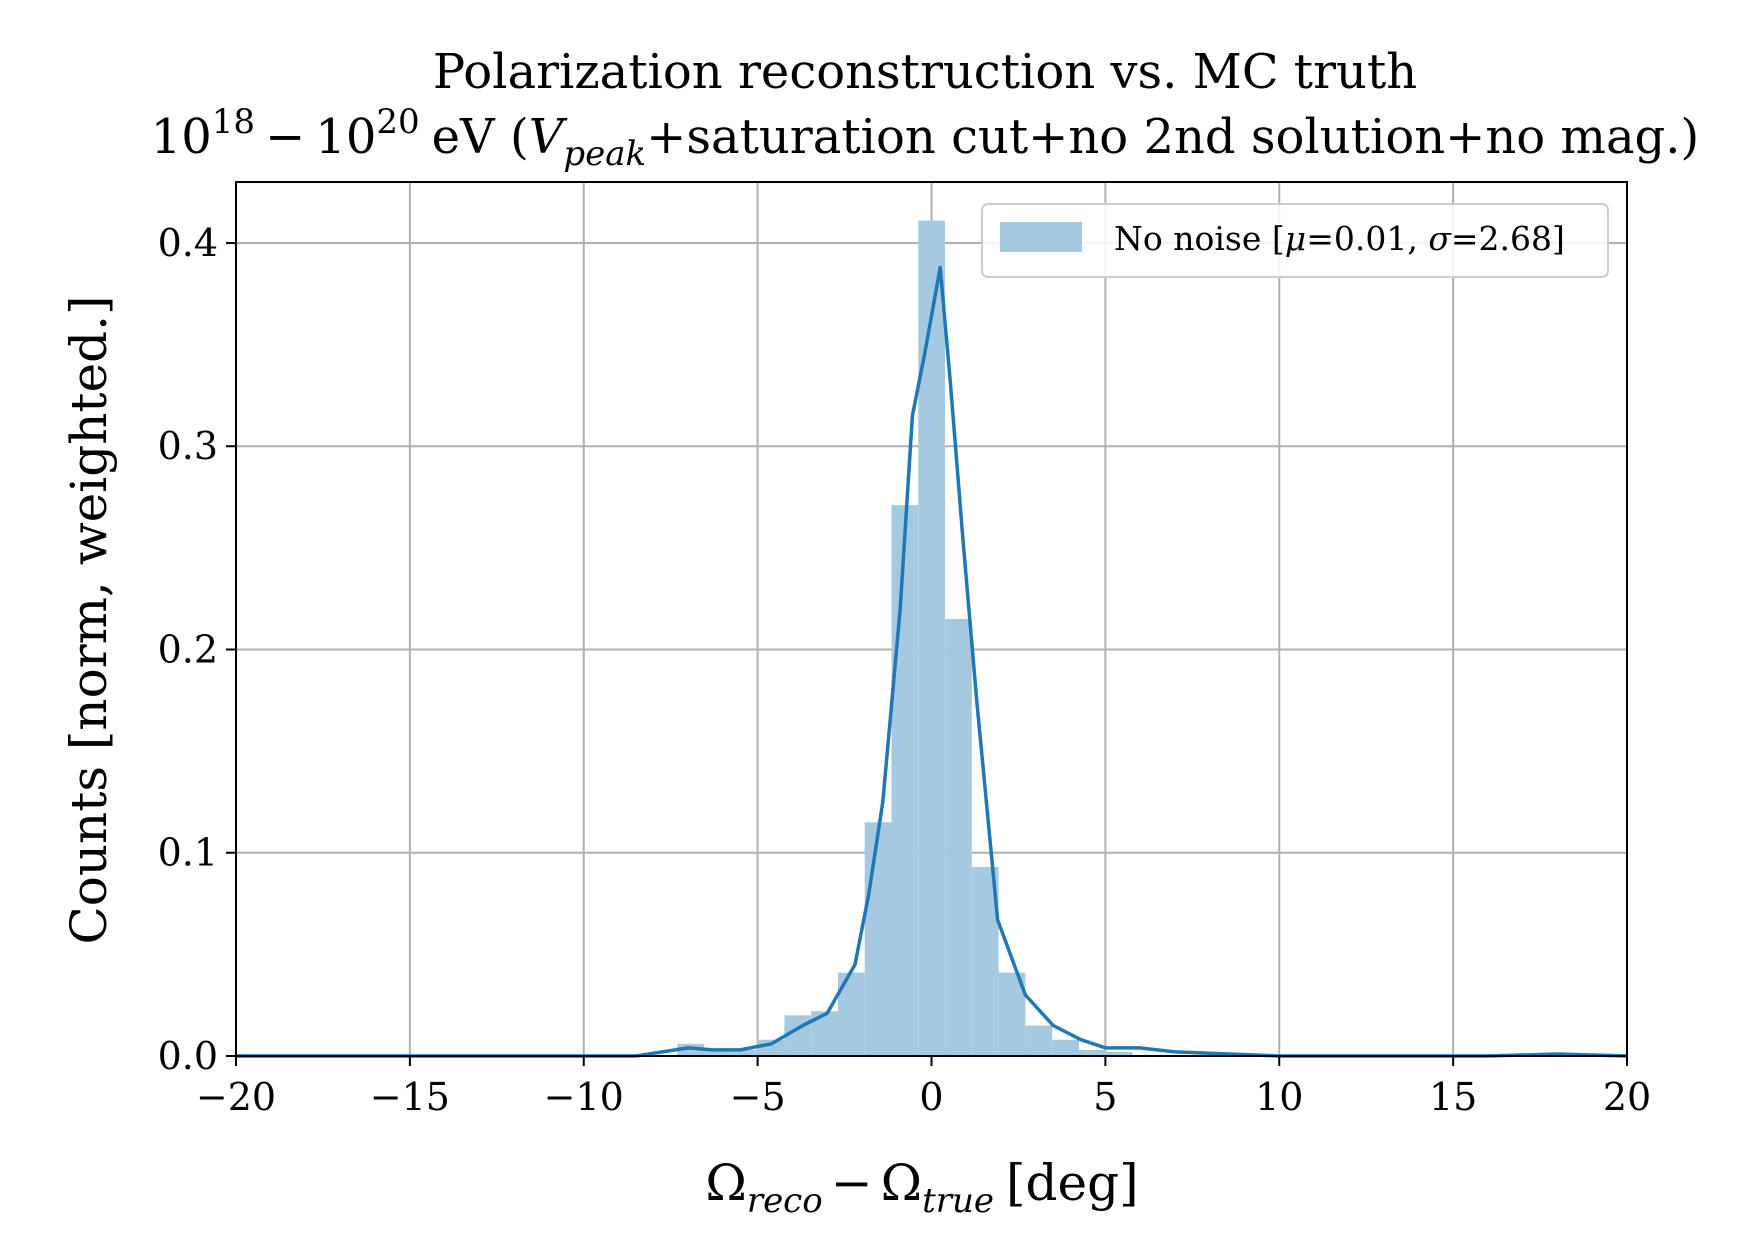 The height and width of the screenshot is (1250, 1750). I want to click on legend-mu-symbol: μ, so click(1295, 238).